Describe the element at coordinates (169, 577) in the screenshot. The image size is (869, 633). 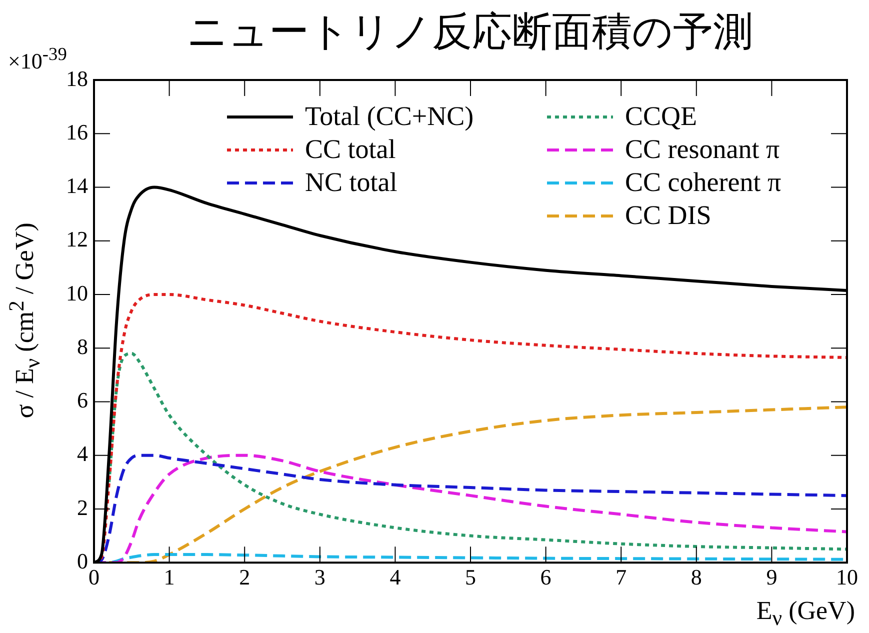
I see `x-tick-label: 1` at that location.